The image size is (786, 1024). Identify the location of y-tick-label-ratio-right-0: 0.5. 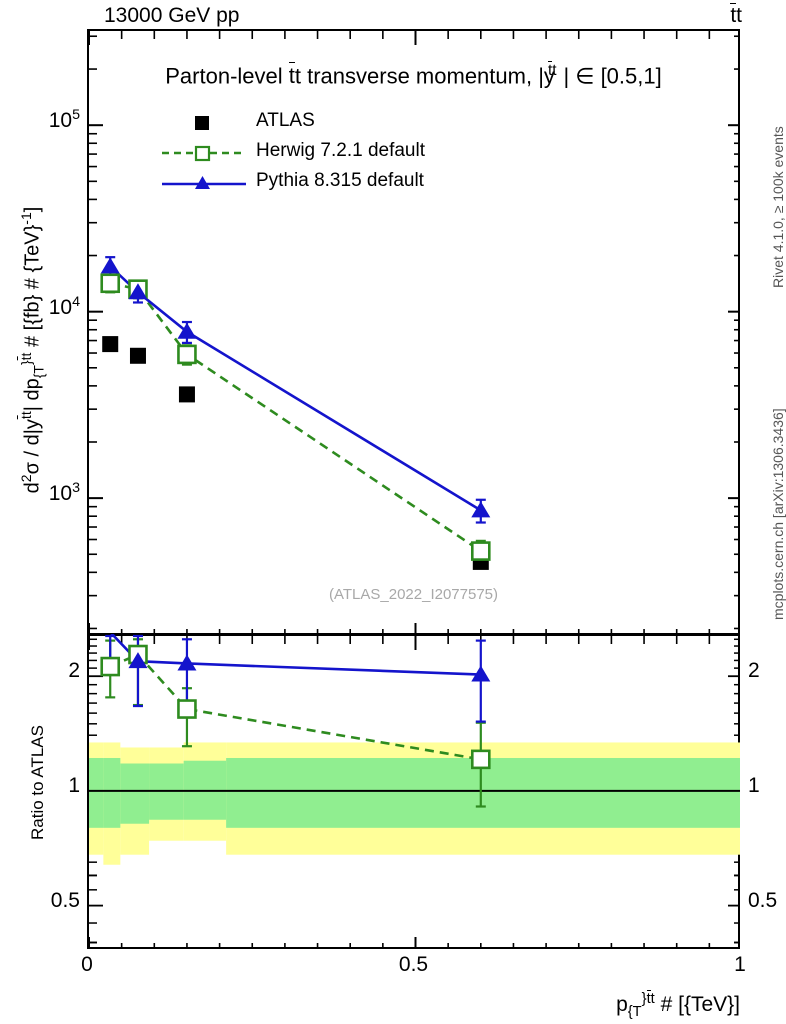
(763, 900).